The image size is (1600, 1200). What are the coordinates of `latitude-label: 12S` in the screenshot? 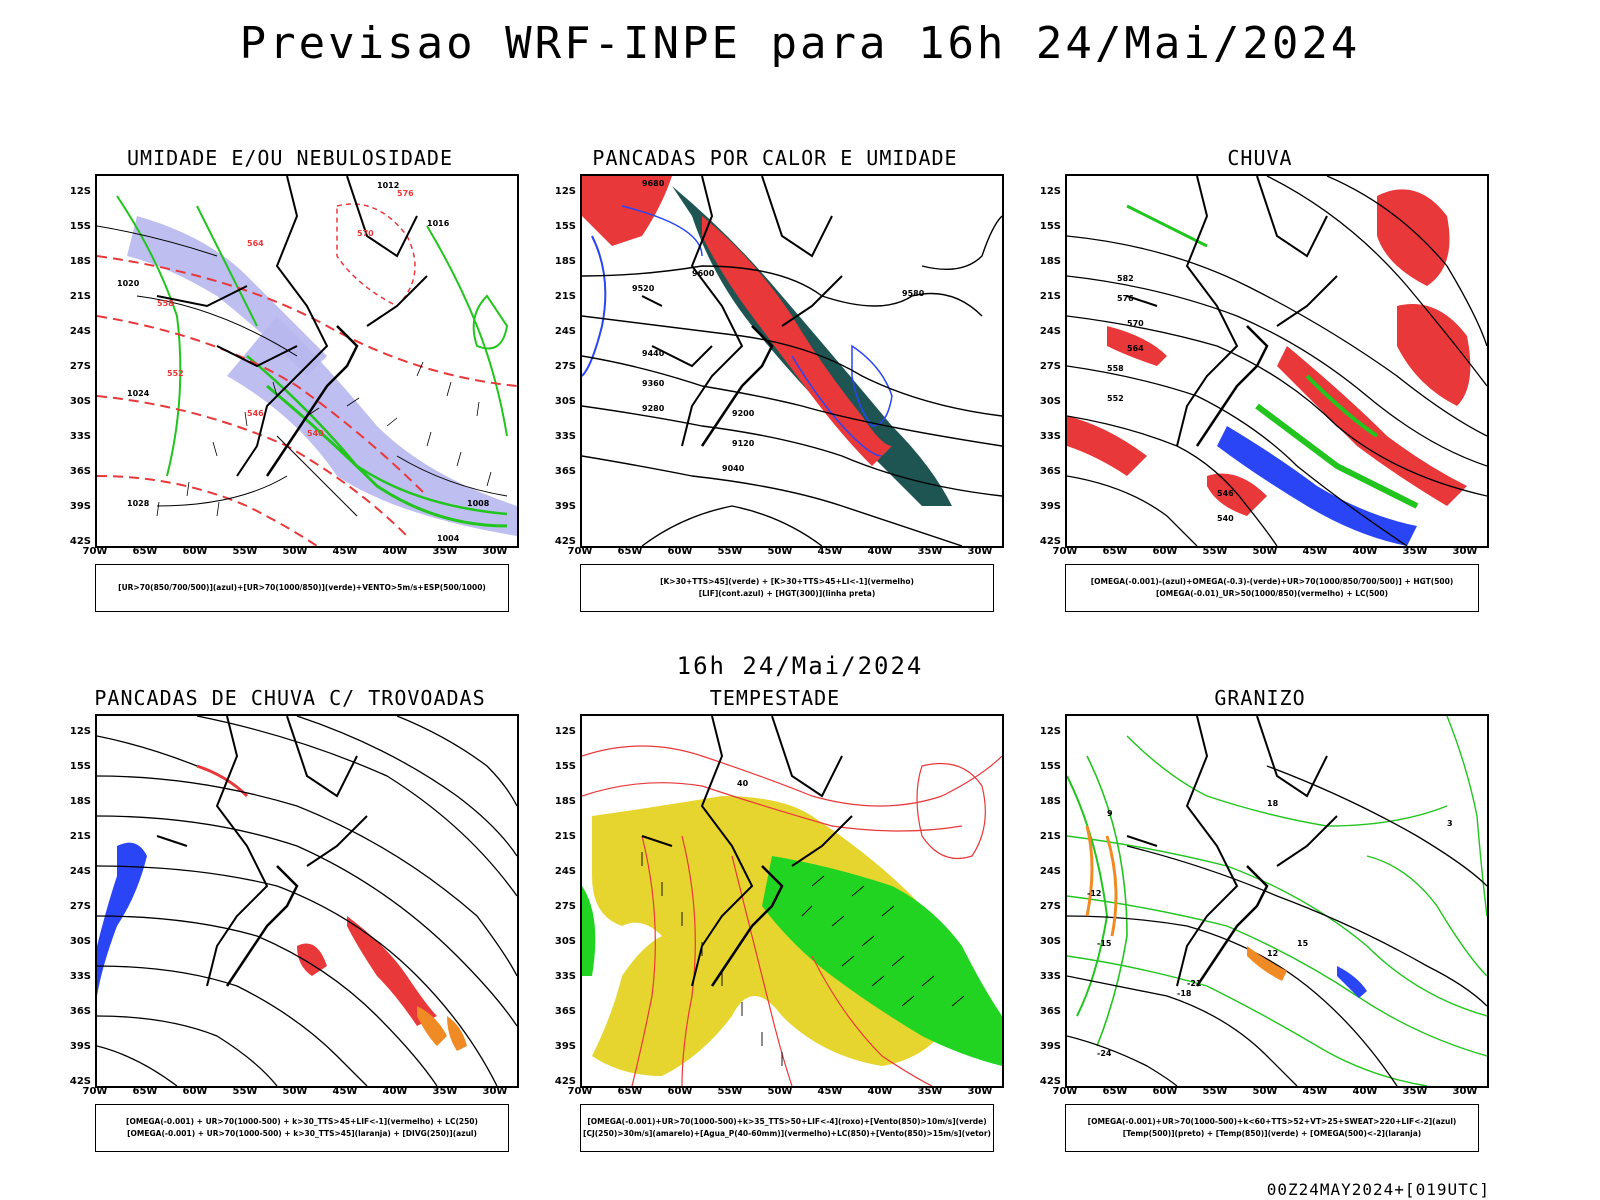 It's located at (565, 191).